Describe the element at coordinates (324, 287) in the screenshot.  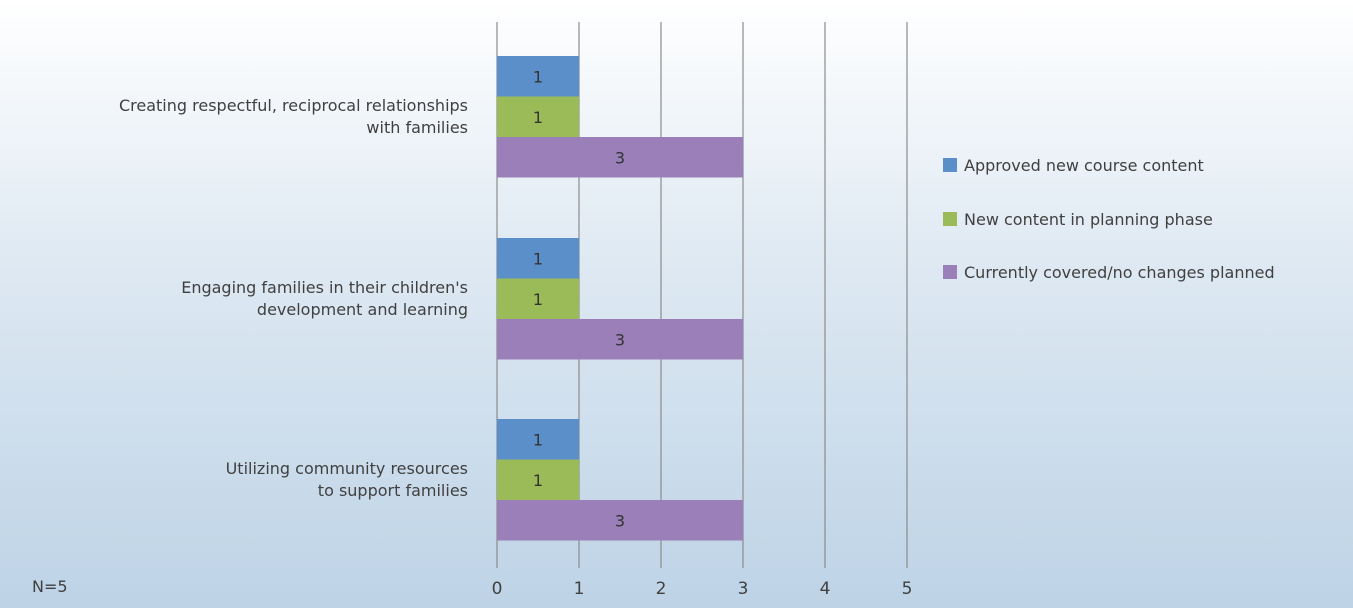
I see `category-label: Engaging families in their children's` at that location.